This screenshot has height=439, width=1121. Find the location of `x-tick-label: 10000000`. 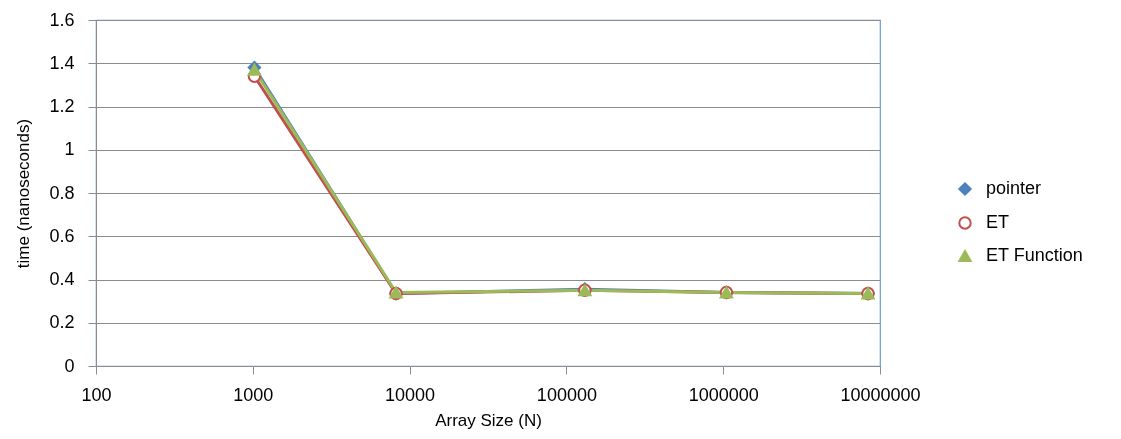

x-tick-label: 10000000 is located at coordinates (880, 394).